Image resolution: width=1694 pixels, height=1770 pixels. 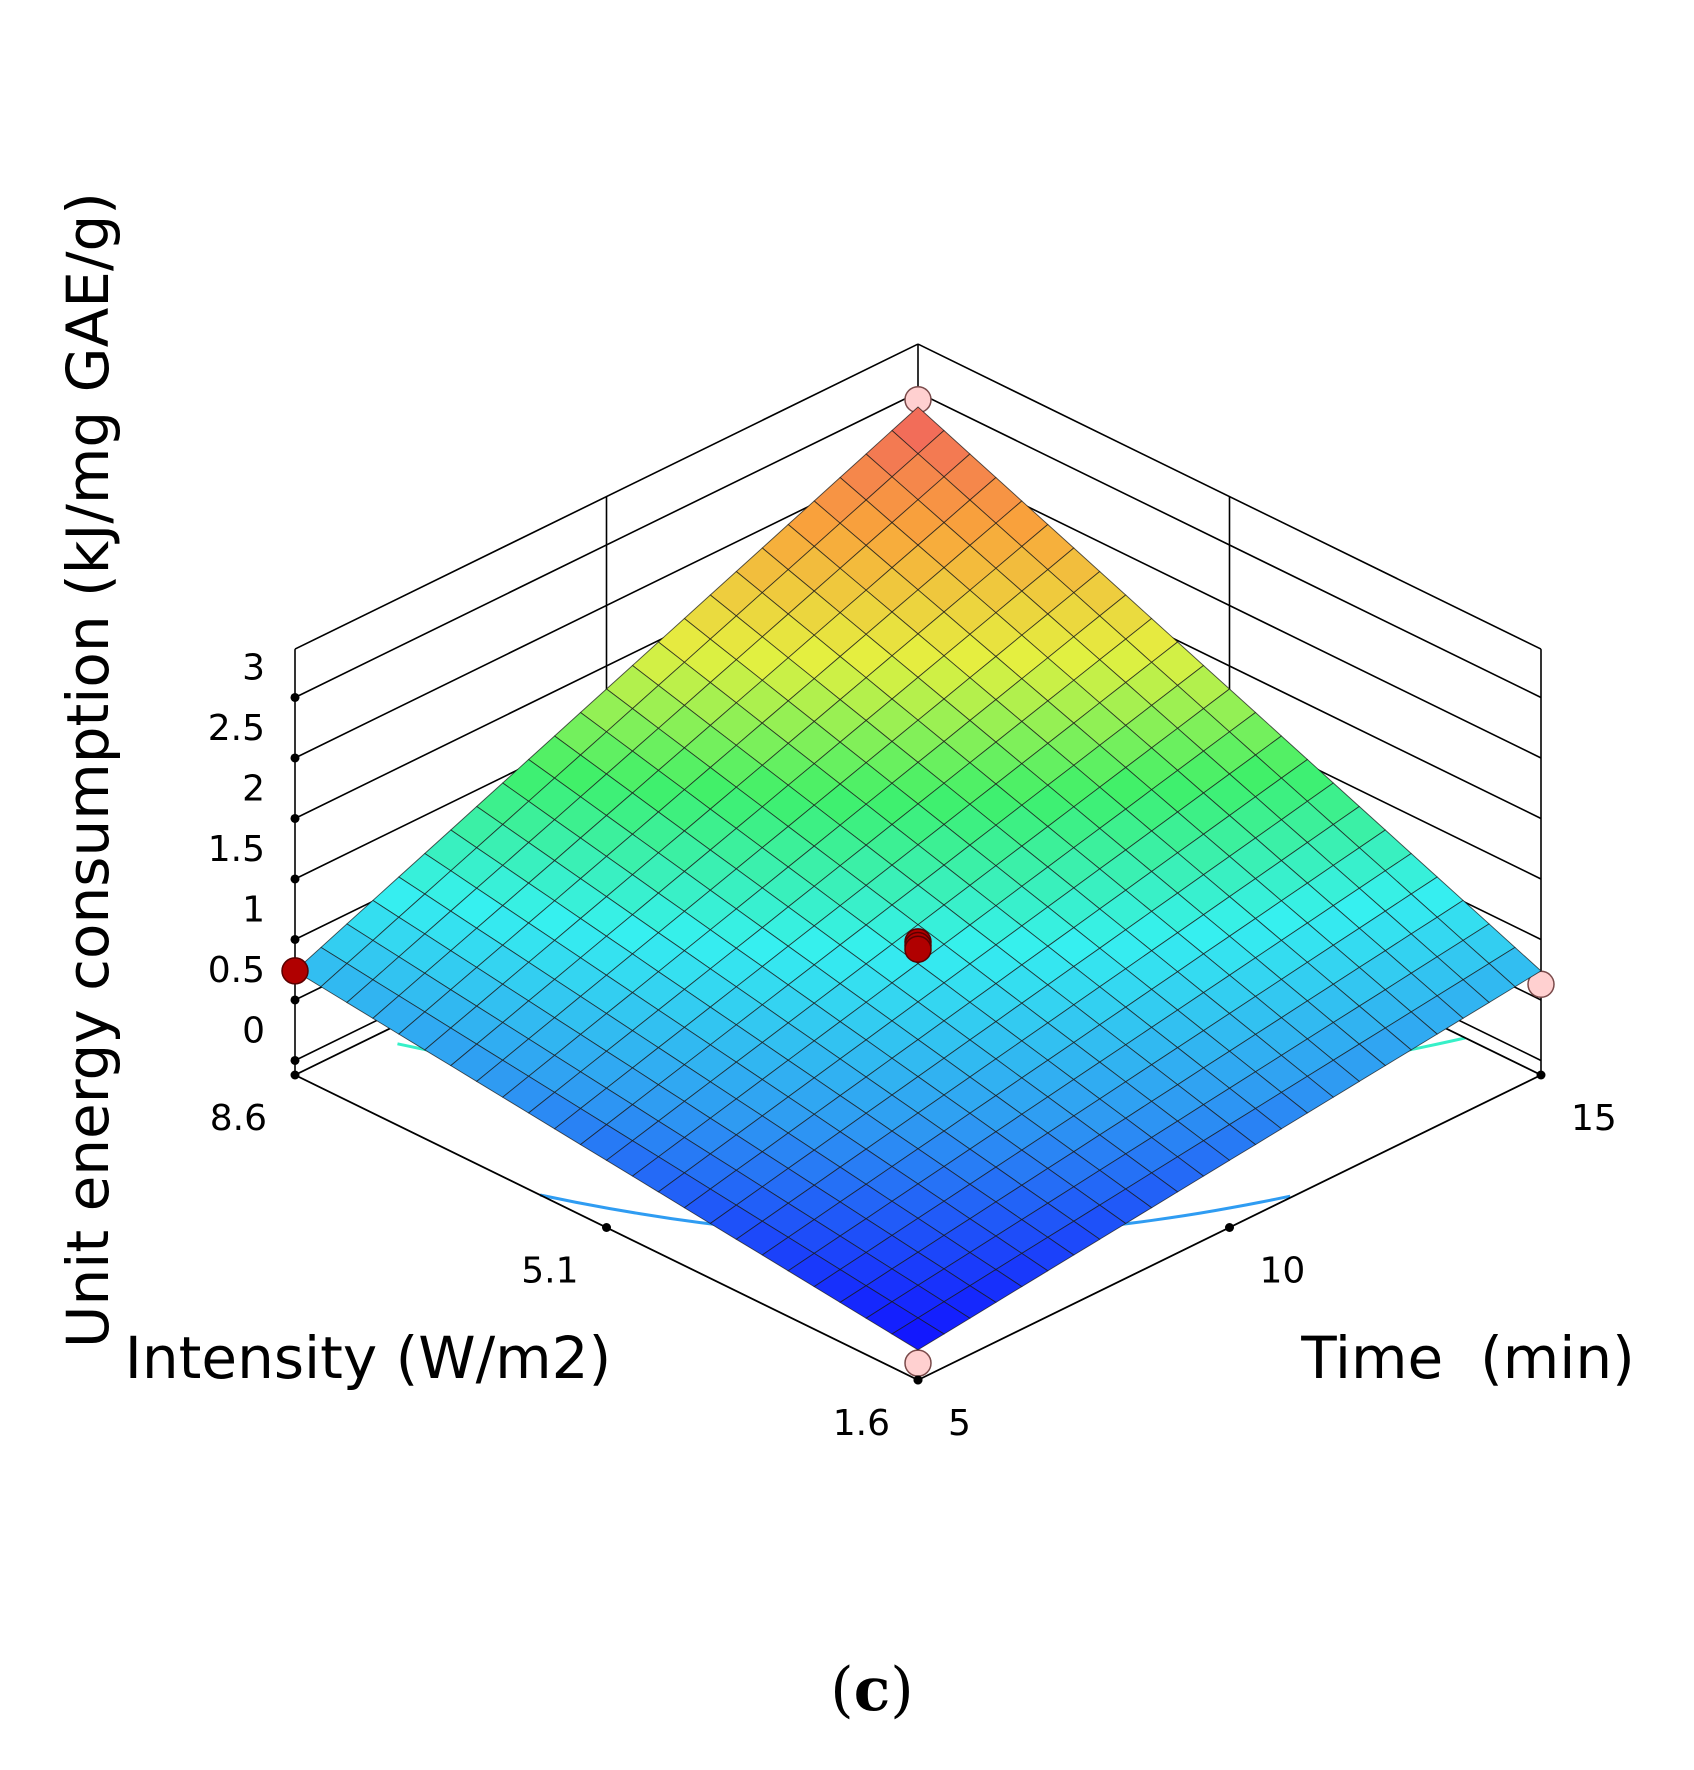 What do you see at coordinates (606, 956) in the screenshot?
I see `design-points-above` at bounding box center [606, 956].